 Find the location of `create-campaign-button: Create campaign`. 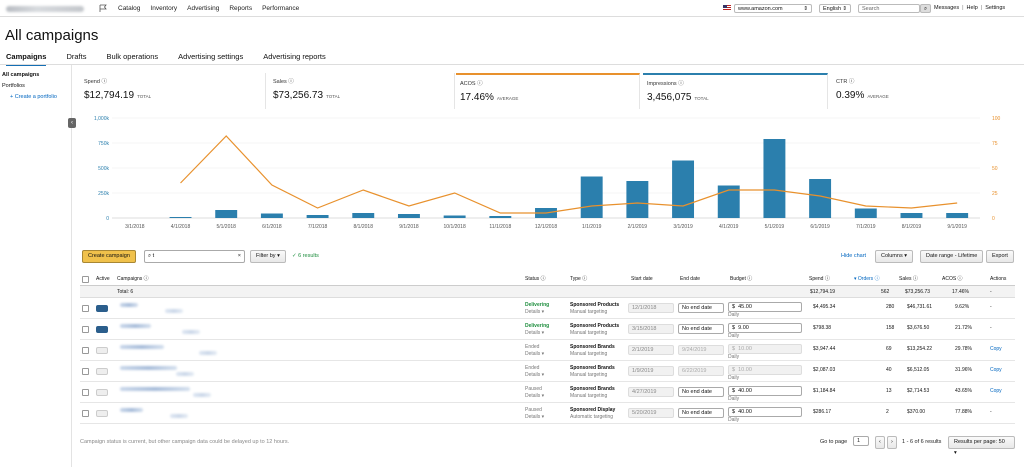

create-campaign-button: Create campaign is located at coordinates (109, 256).